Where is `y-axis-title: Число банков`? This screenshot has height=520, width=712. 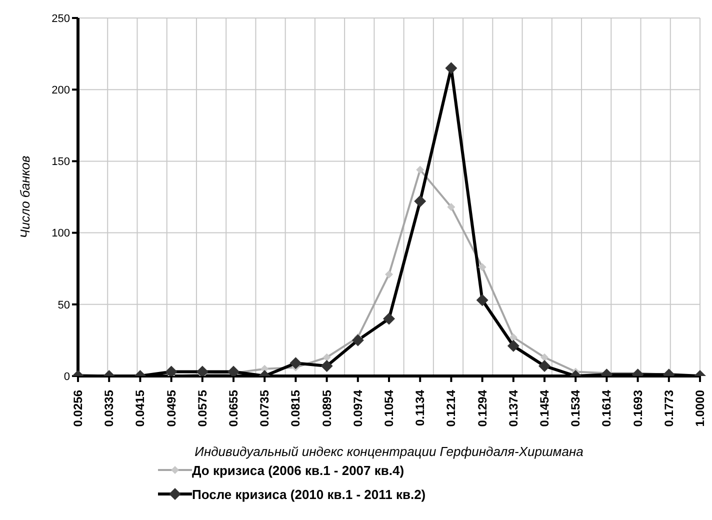 y-axis-title: Число банков is located at coordinates (25, 197).